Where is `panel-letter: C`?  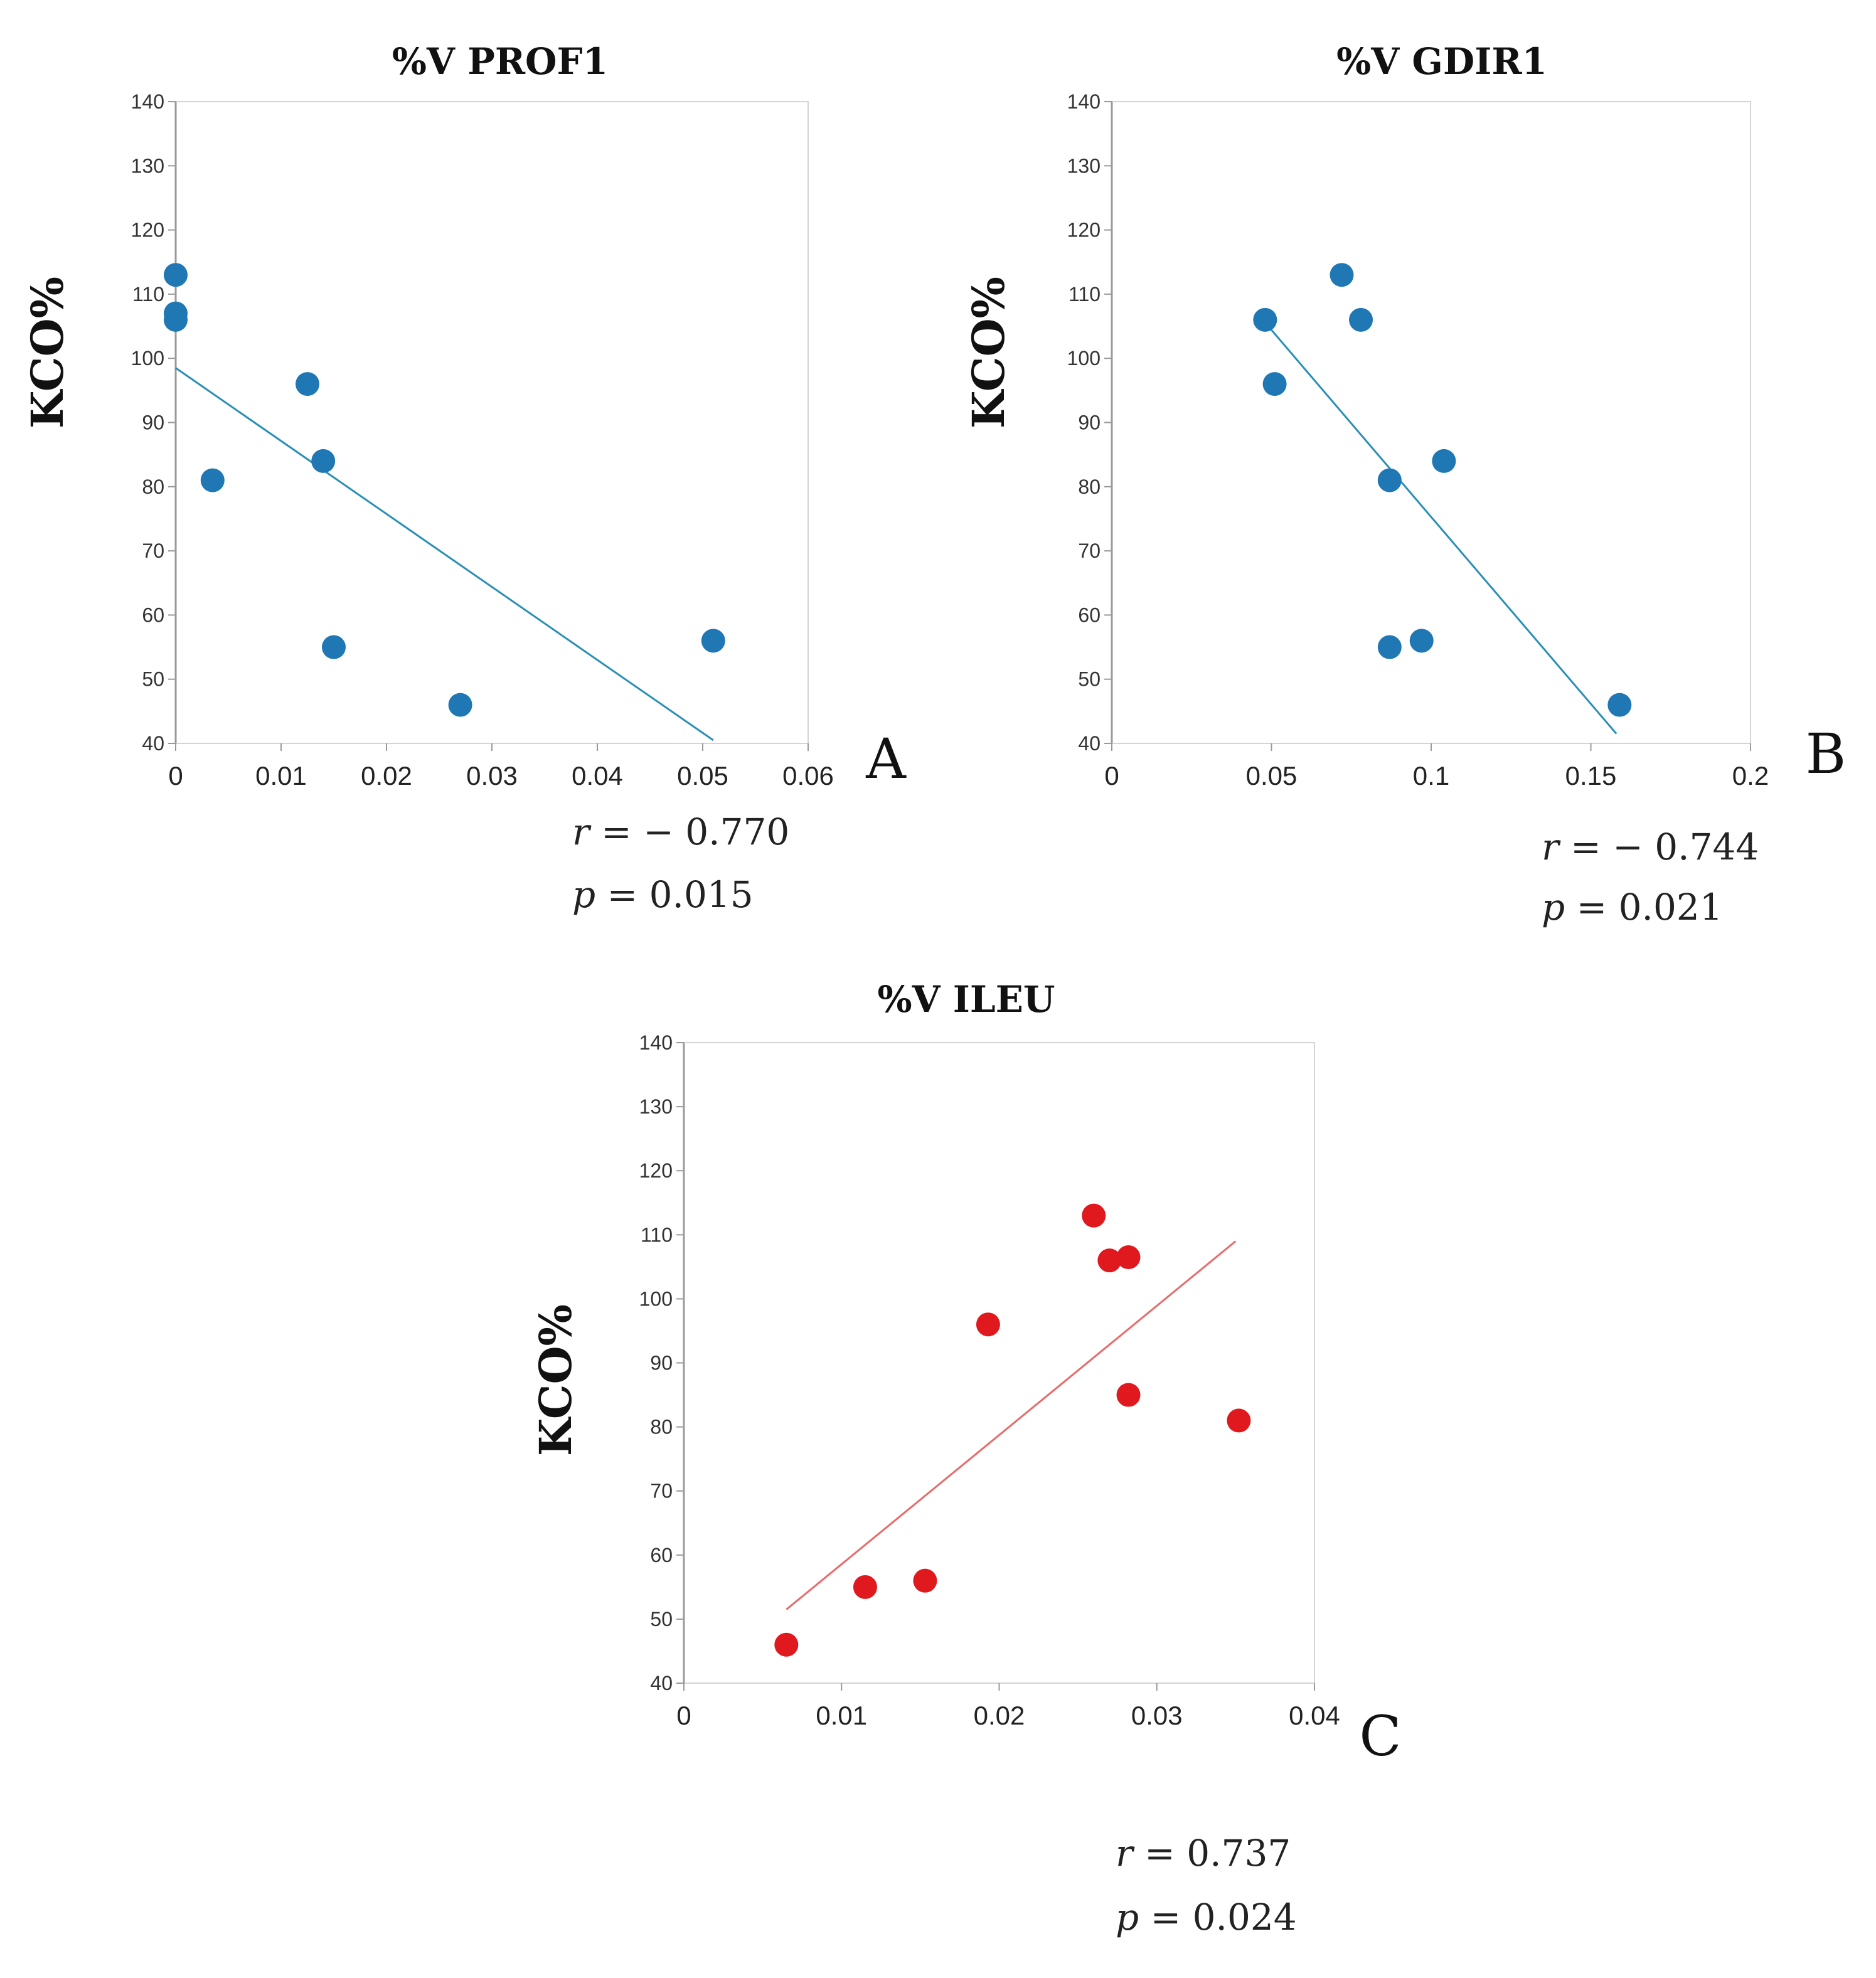
panel-letter: C is located at coordinates (1380, 1736).